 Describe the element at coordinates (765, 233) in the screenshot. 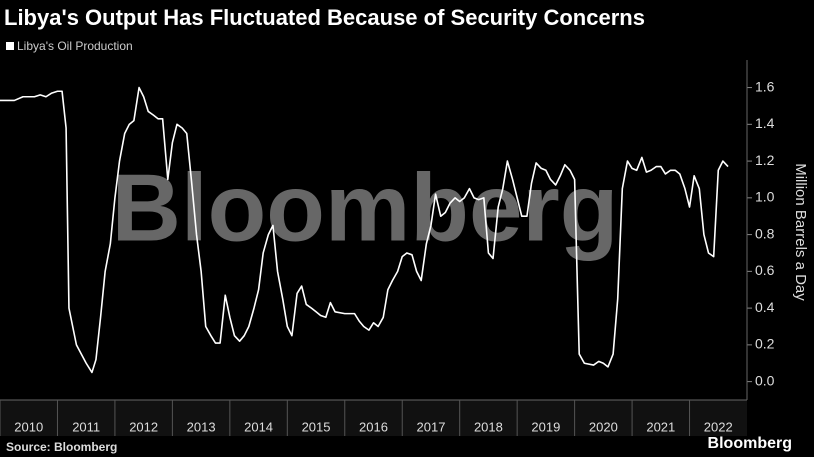

I see `y-tick-label: 0.8` at that location.